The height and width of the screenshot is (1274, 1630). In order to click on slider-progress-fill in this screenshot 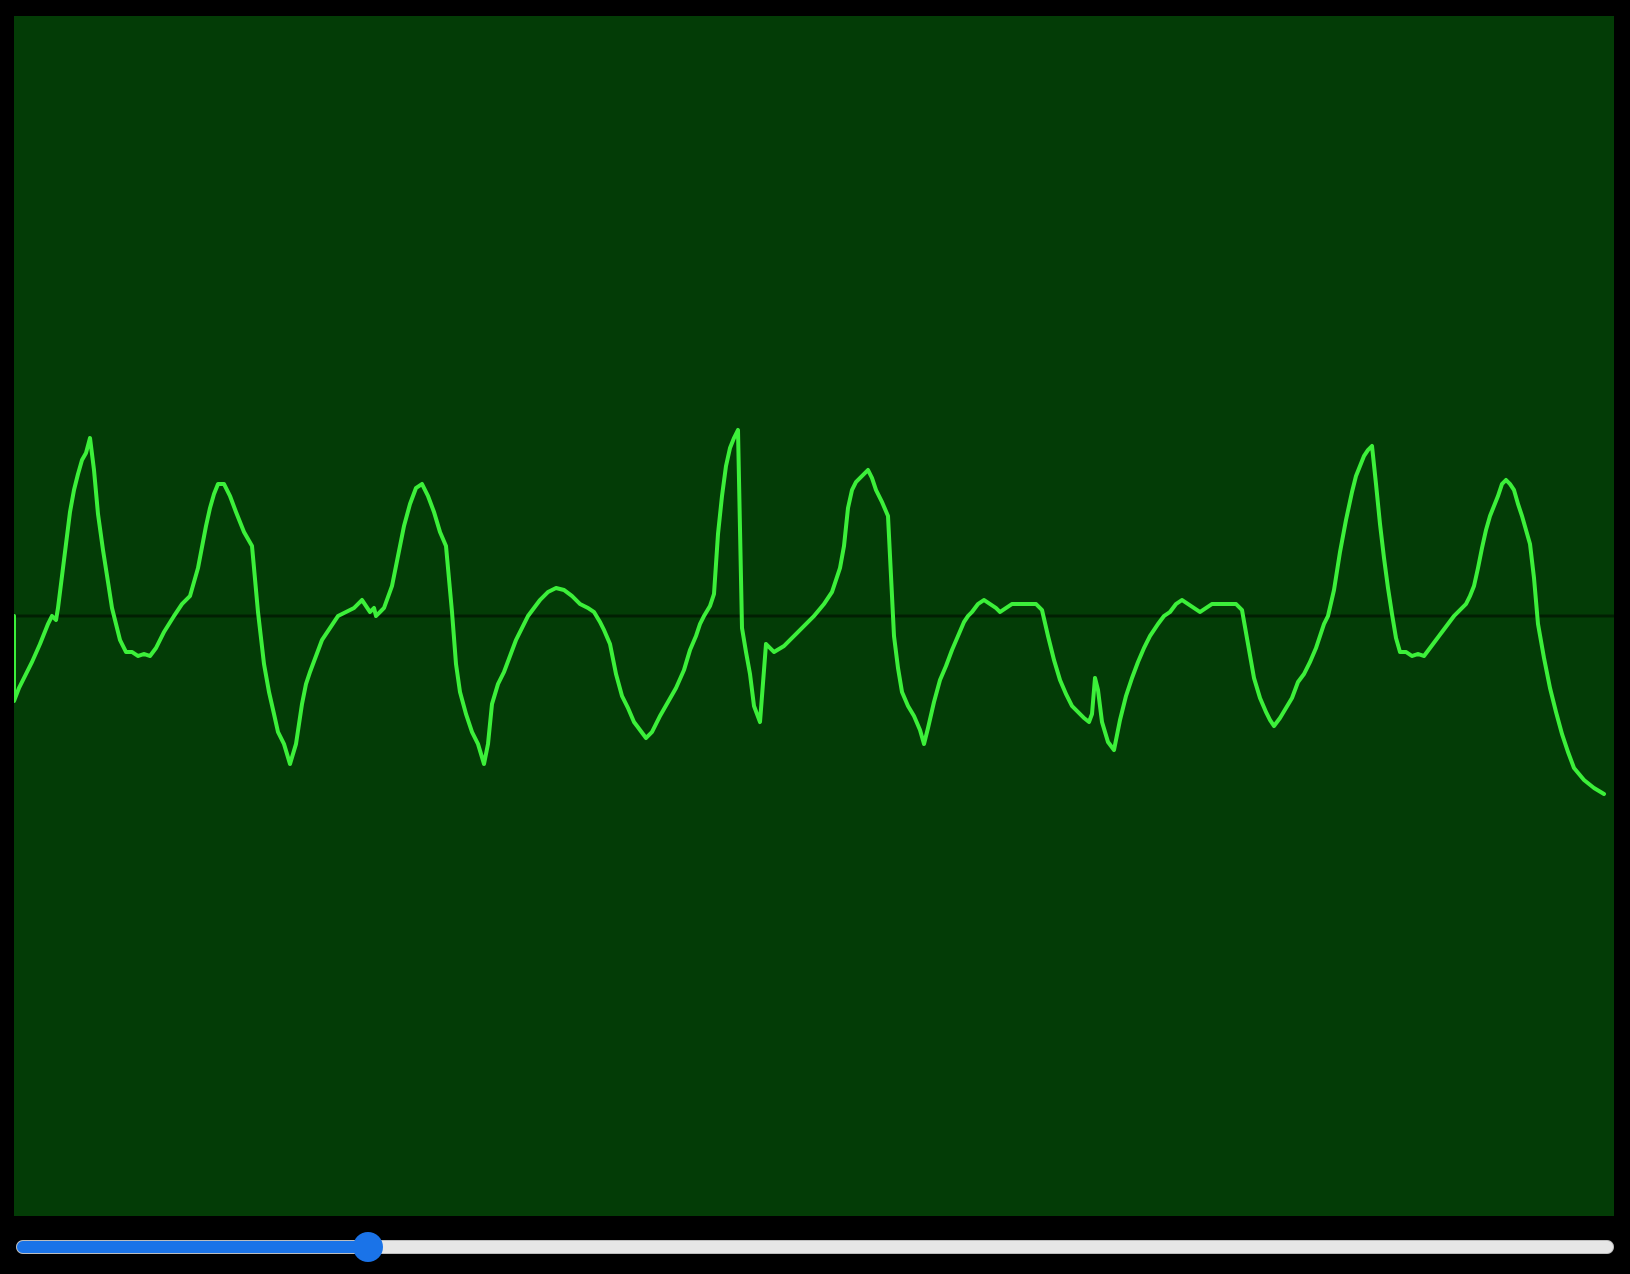, I will do `click(193, 1247)`.